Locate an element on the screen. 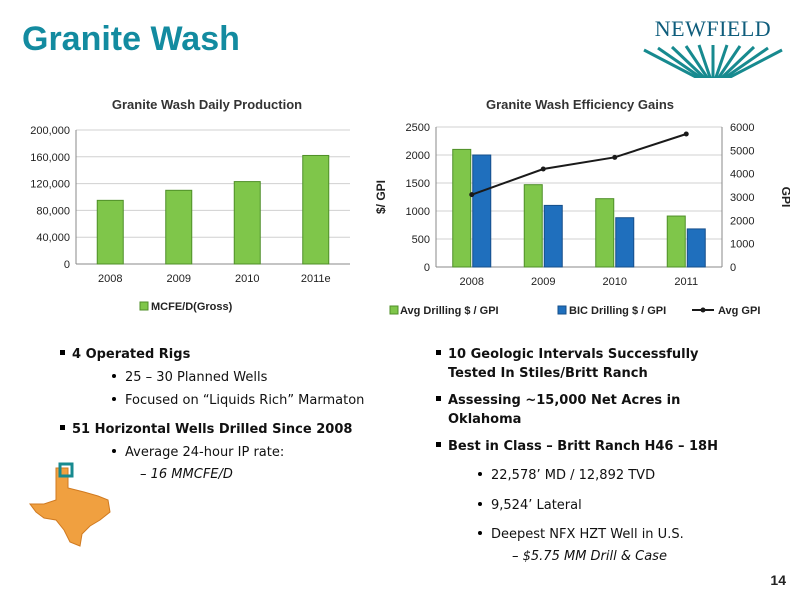 Image resolution: width=800 pixels, height=600 pixels. page-title: Granite Wash is located at coordinates (131, 39).